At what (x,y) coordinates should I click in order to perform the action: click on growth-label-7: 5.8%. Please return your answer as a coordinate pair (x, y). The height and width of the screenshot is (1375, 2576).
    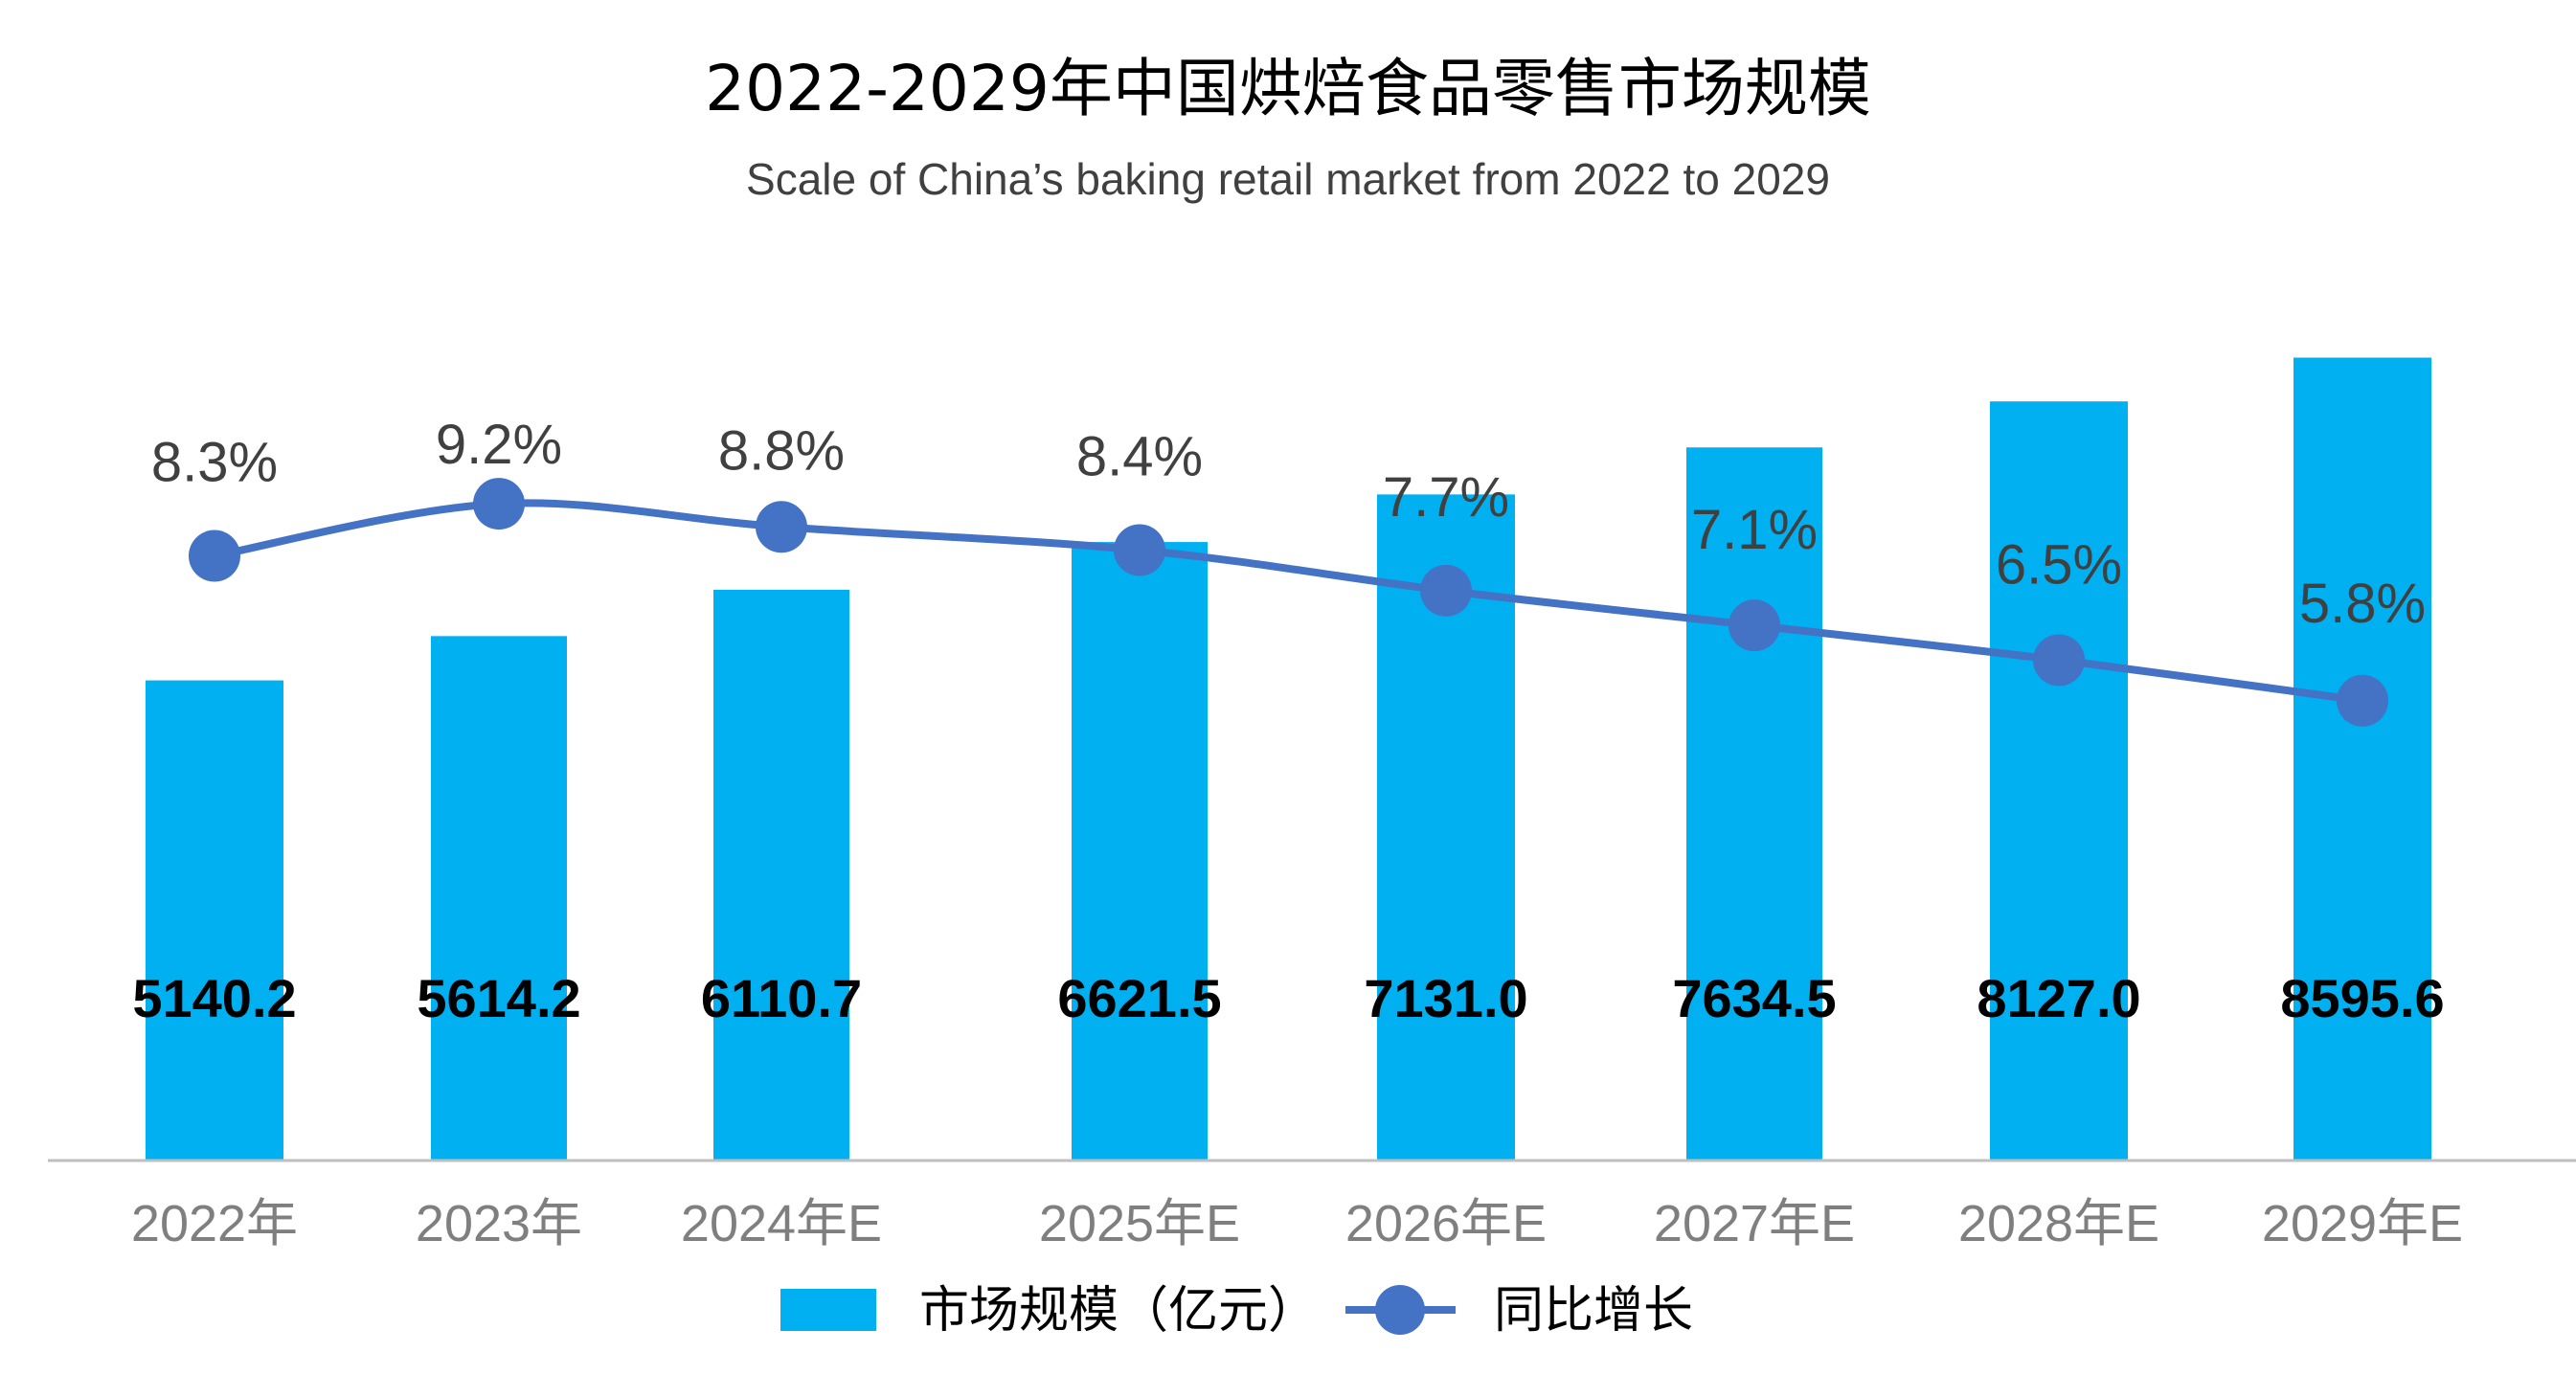
    Looking at the image, I should click on (2362, 604).